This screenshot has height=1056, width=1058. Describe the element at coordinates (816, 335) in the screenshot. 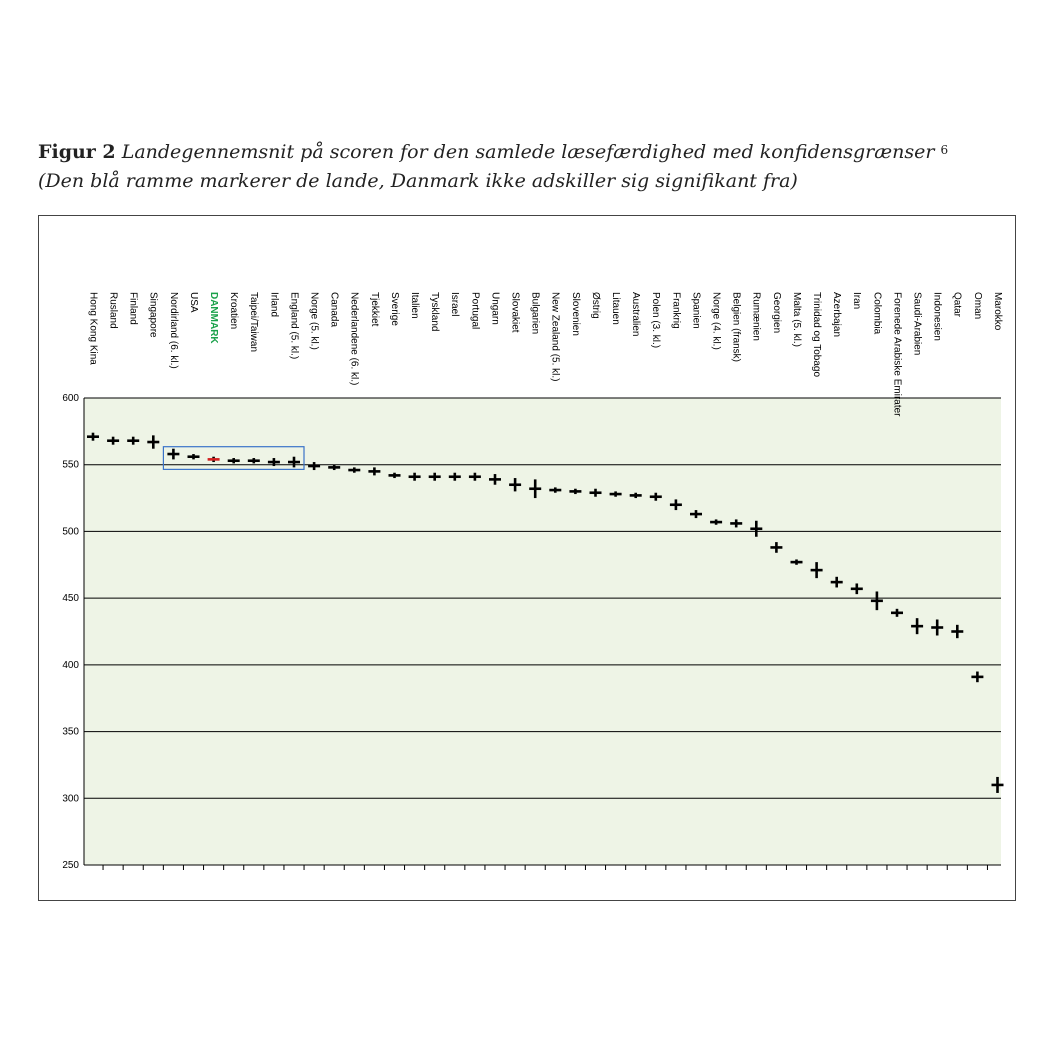

I see `category-label: Trinidad og Tobago` at that location.